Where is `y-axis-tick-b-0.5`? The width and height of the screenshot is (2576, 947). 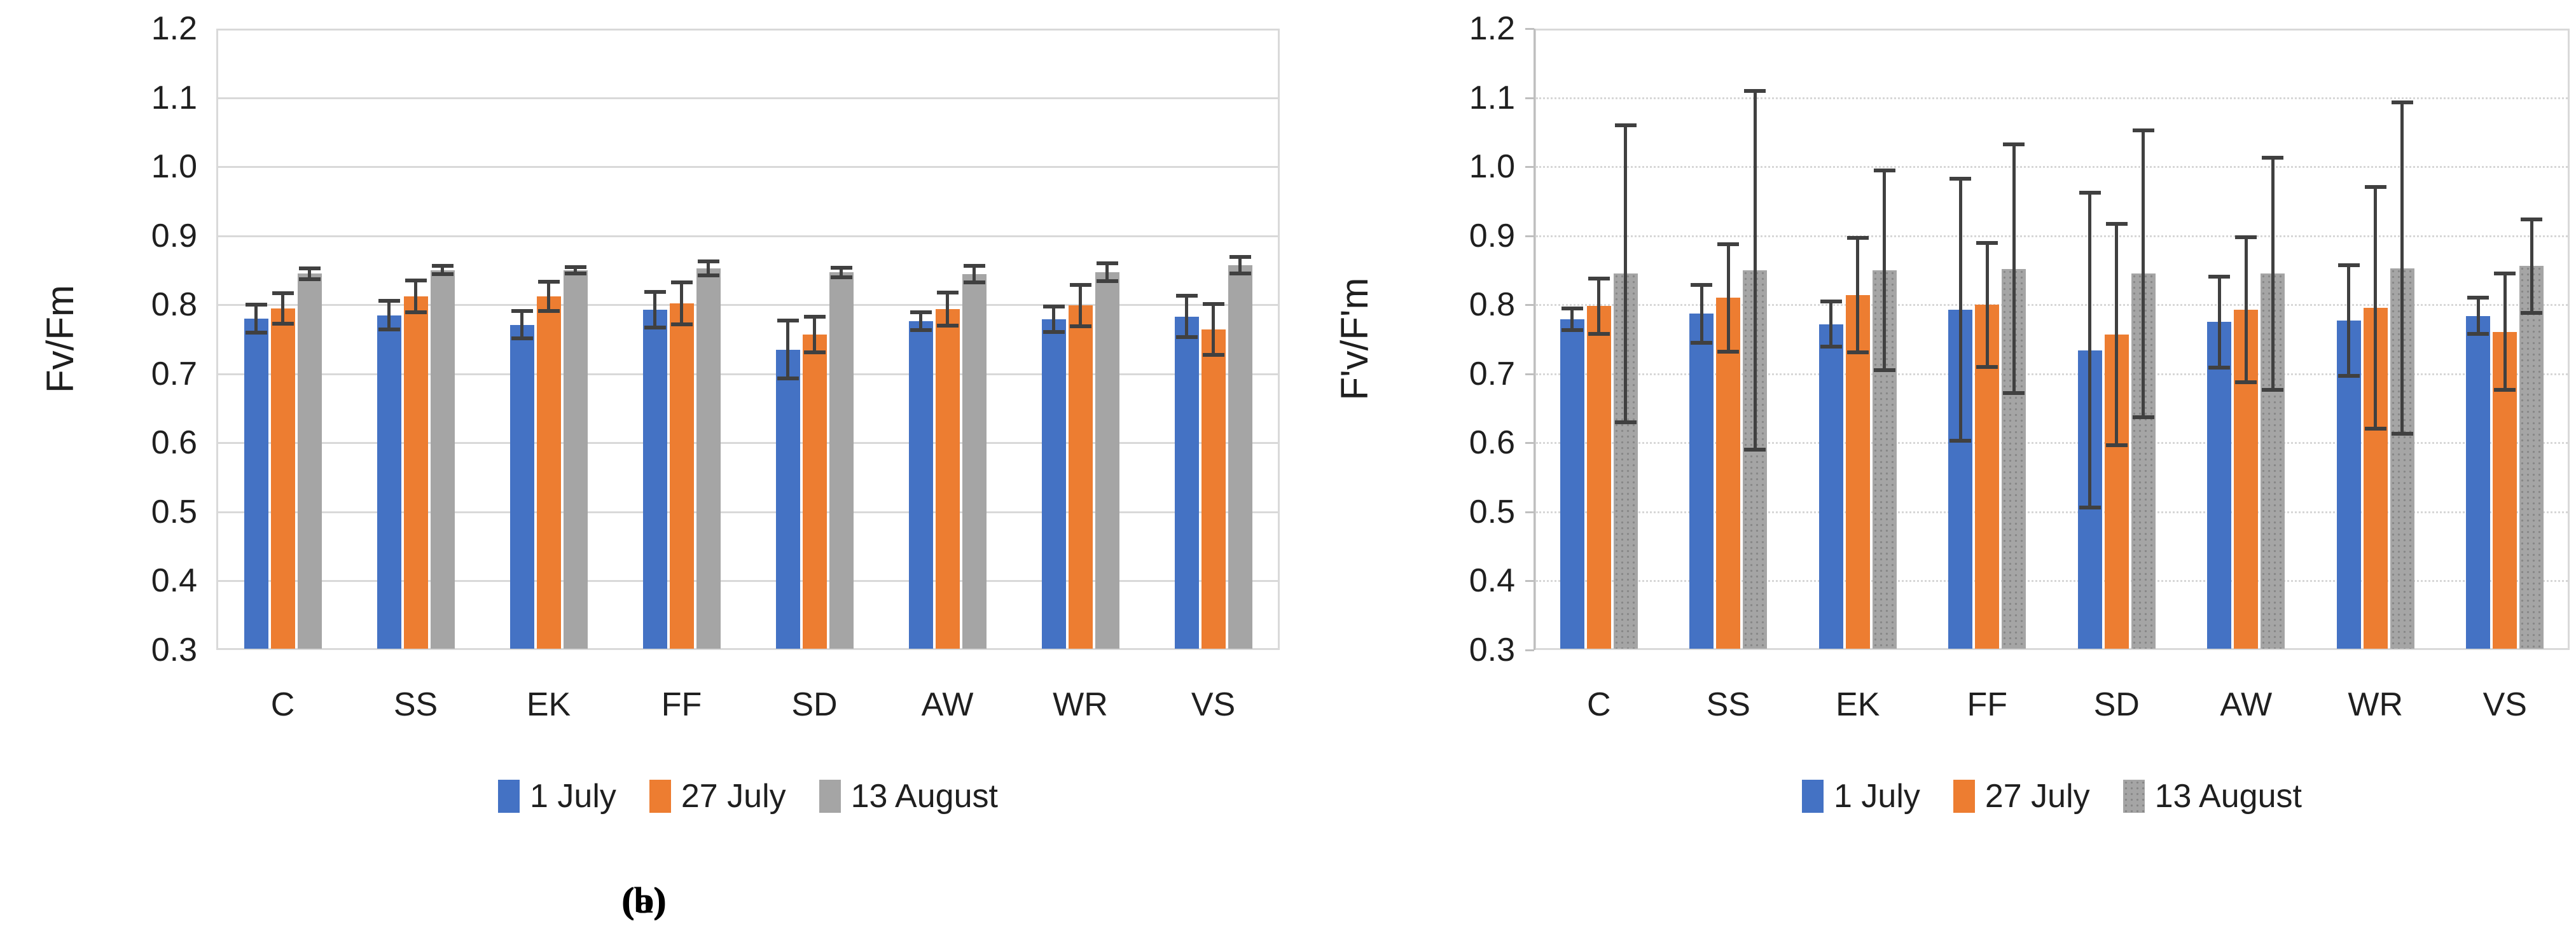
y-axis-tick-b-0.5 is located at coordinates (1529, 512).